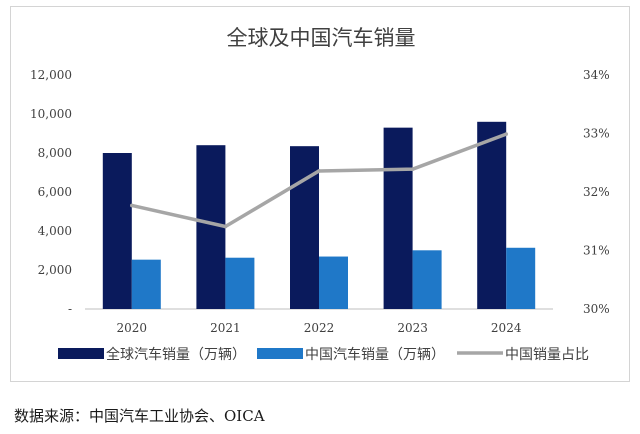  I want to click on left-tick-label: 10,000, so click(51, 114).